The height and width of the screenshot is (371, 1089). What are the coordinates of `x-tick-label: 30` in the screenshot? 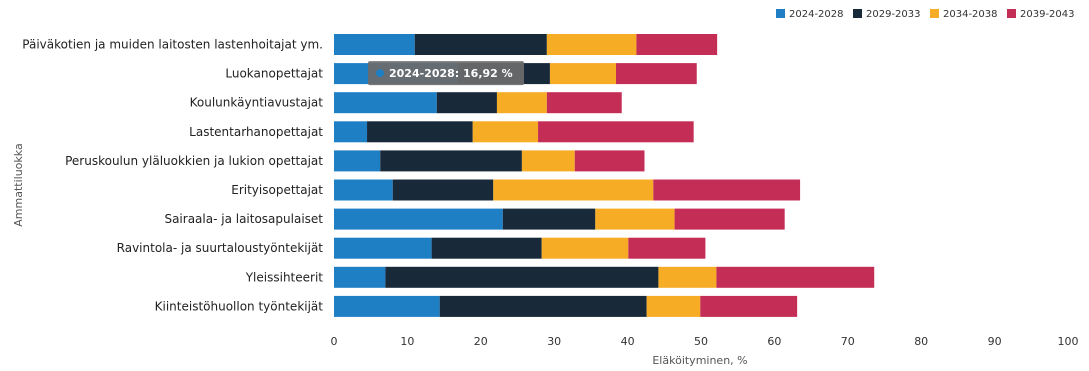 It's located at (554, 341).